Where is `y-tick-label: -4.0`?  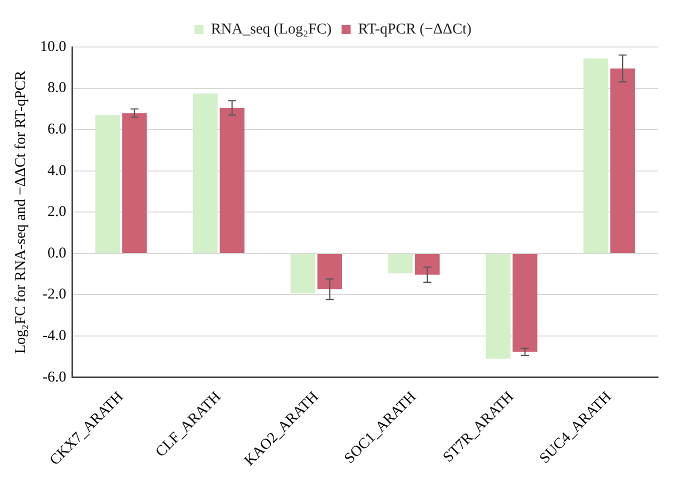 y-tick-label: -4.0 is located at coordinates (54, 336).